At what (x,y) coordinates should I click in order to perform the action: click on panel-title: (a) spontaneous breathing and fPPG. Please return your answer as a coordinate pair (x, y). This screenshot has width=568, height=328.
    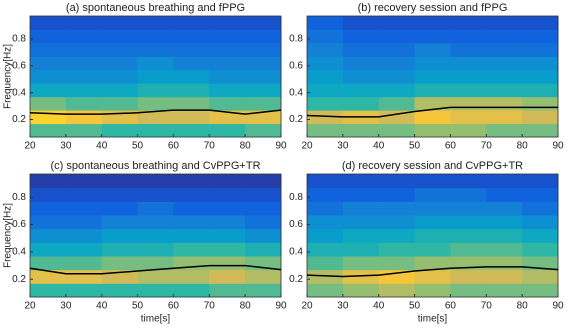
    Looking at the image, I should click on (155, 8).